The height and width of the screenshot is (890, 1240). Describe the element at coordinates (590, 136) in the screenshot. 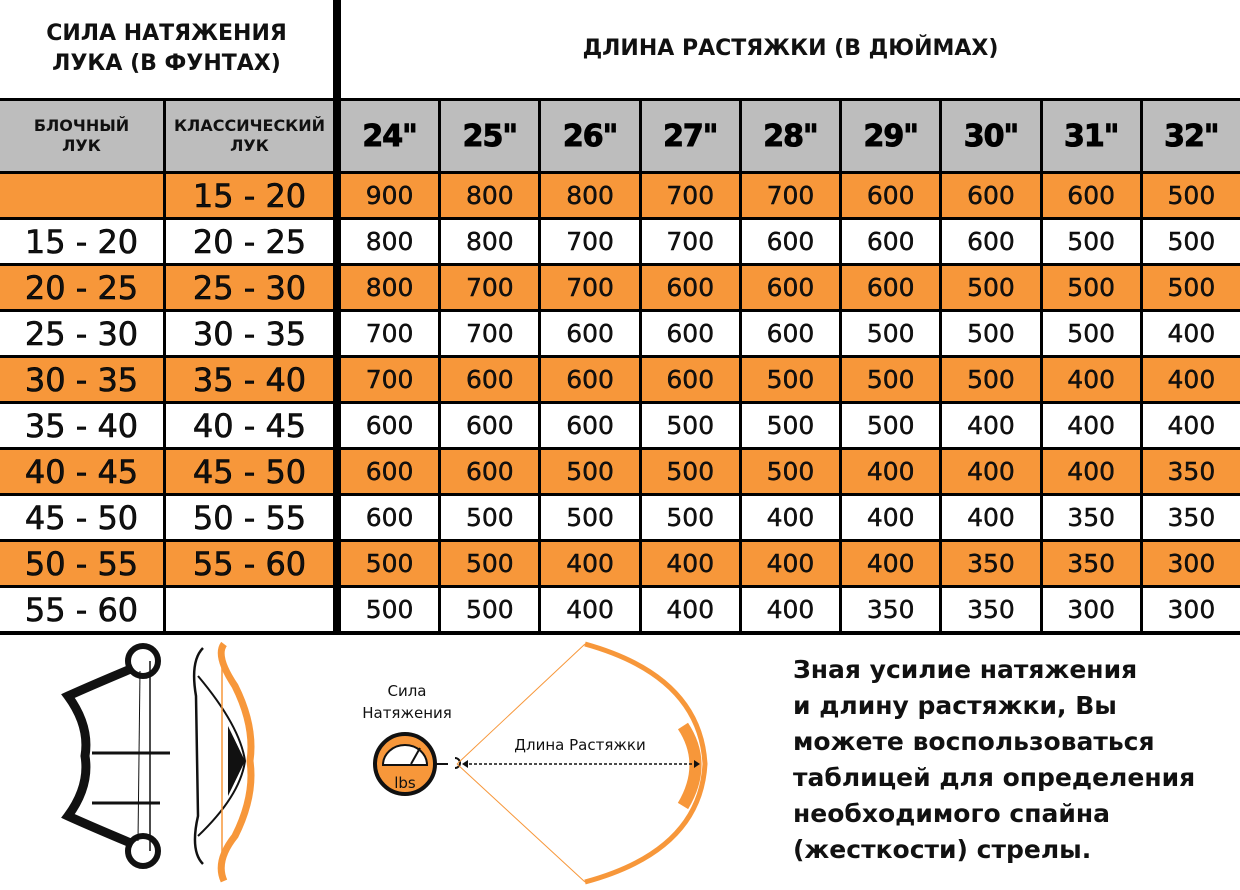

I see `draw-length-column-header: 26"` at that location.